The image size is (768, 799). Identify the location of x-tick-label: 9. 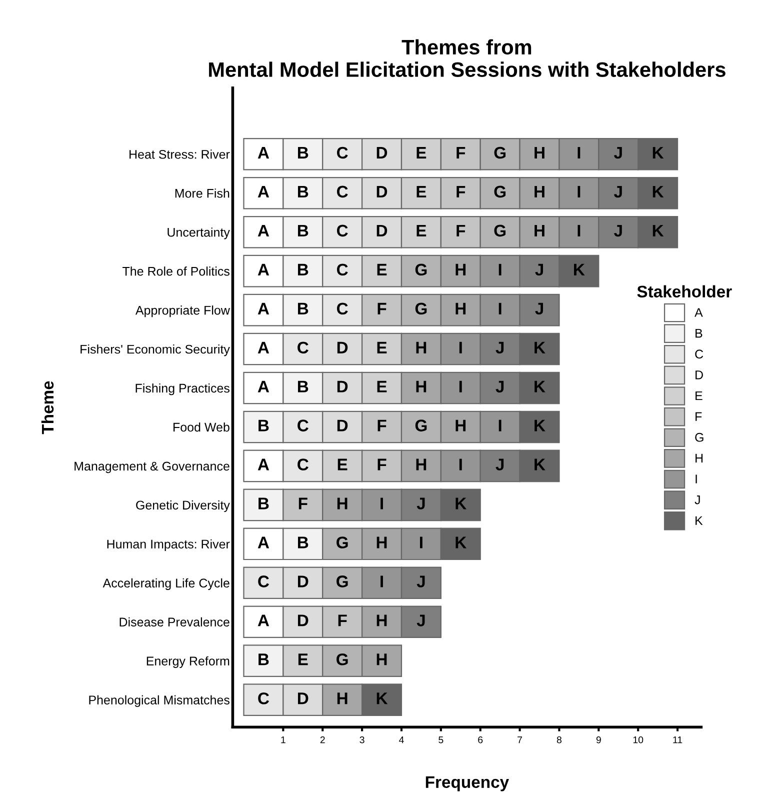
(598, 740).